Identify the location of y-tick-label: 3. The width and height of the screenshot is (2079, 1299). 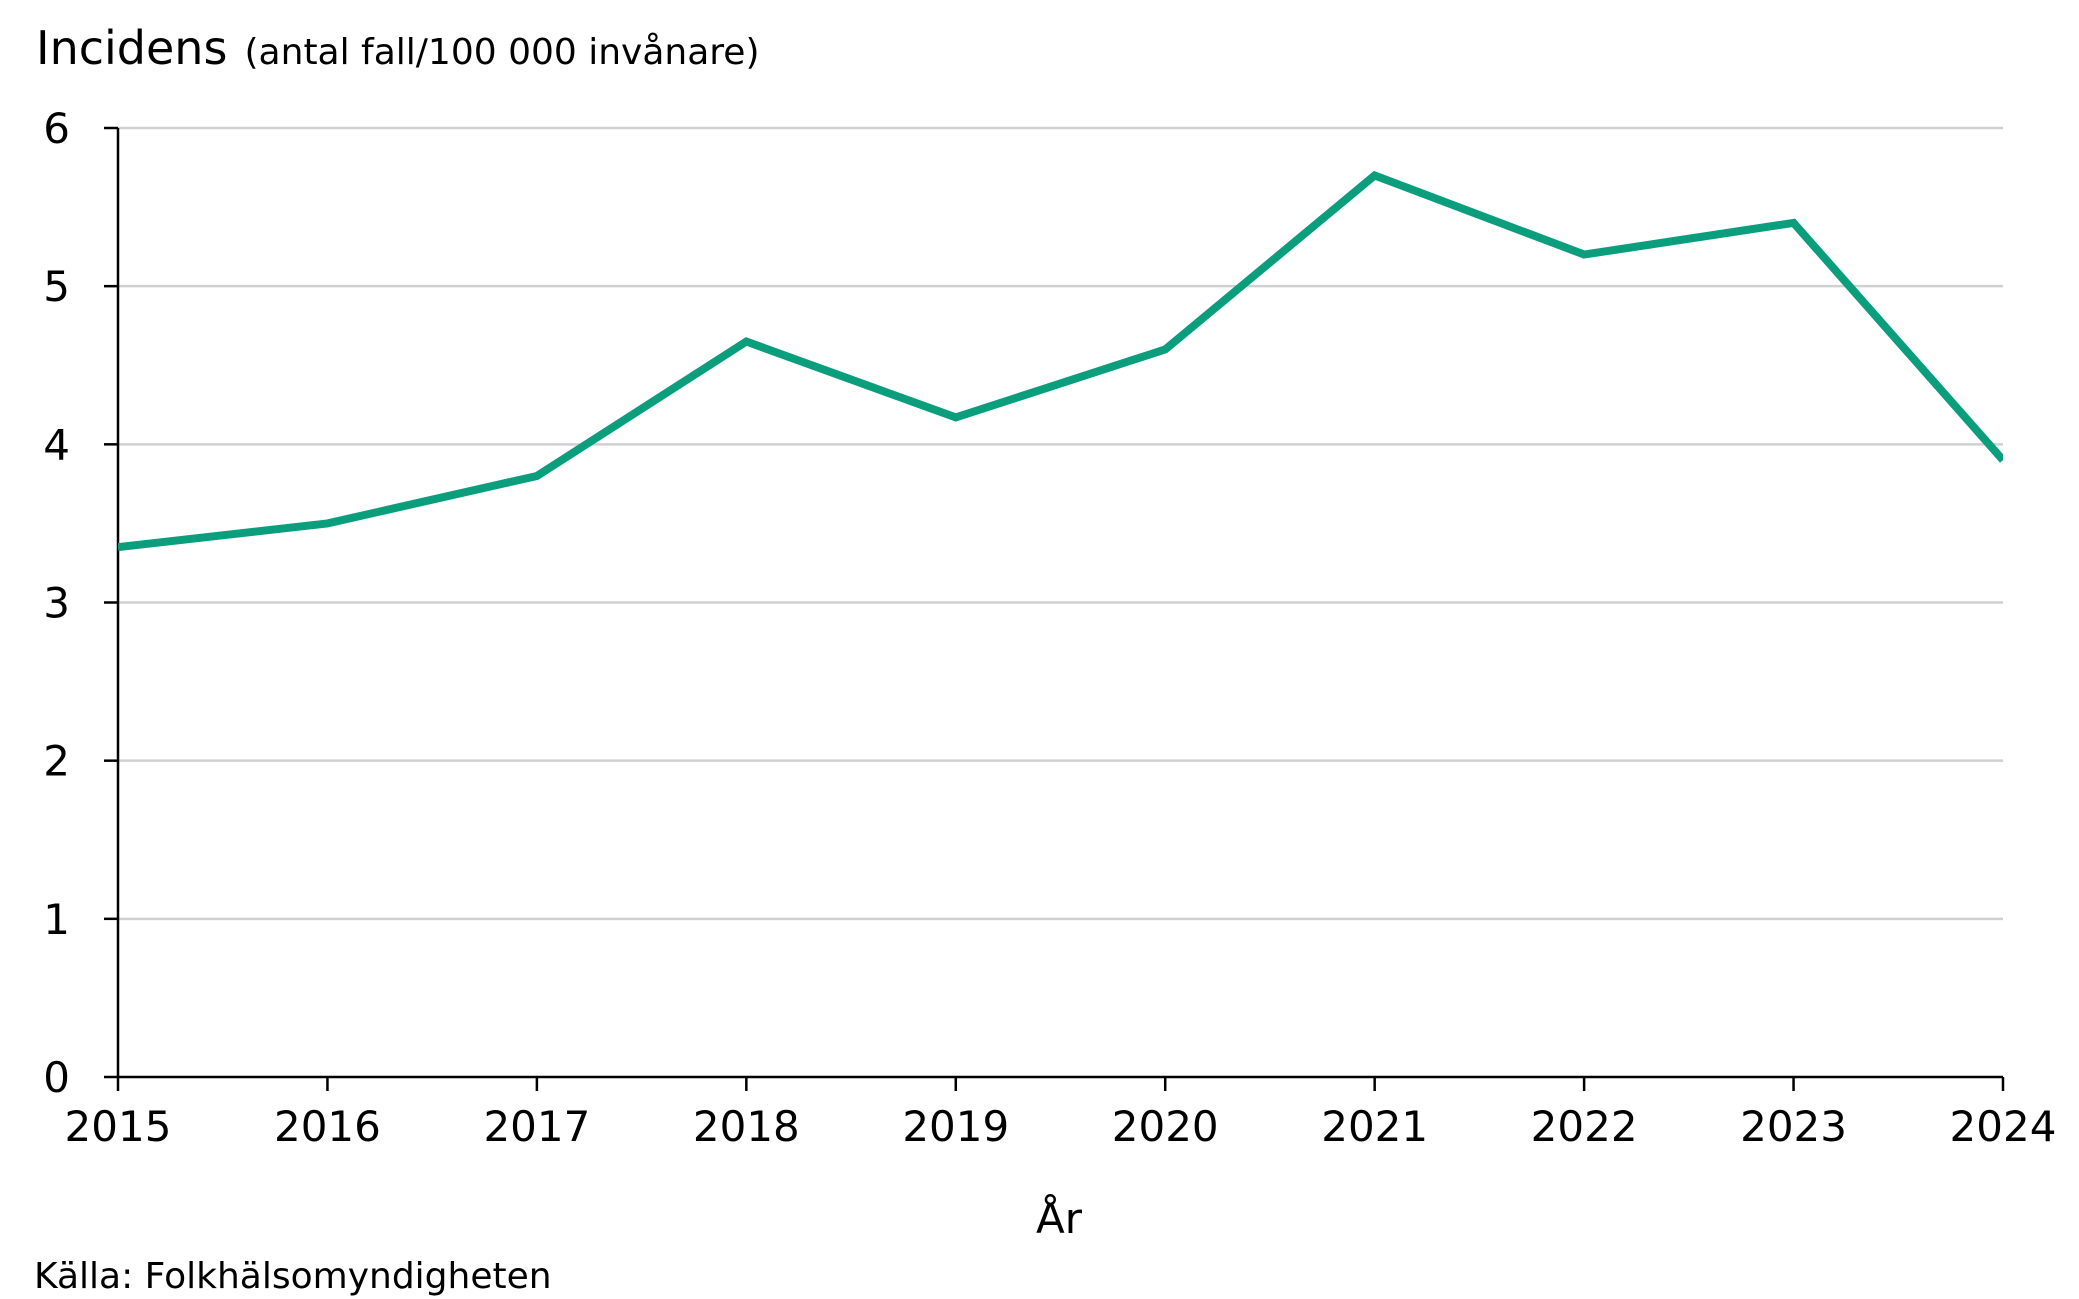
(56, 603).